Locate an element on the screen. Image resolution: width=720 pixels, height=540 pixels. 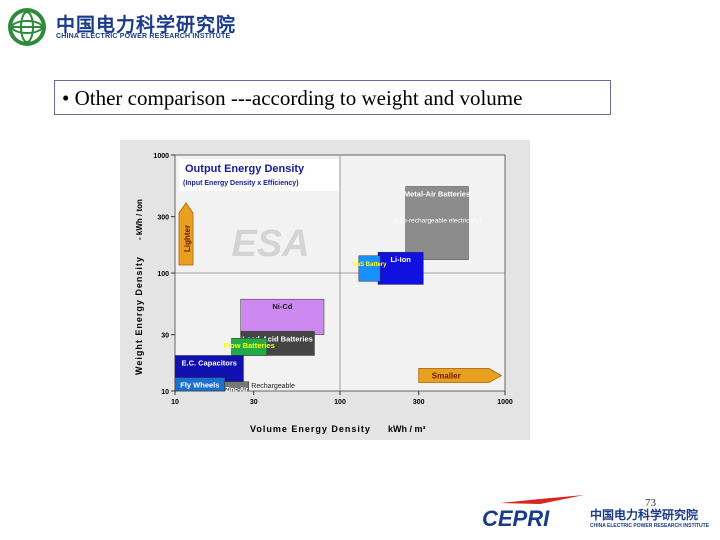
smaller-label: Smaller is located at coordinates (446, 375).